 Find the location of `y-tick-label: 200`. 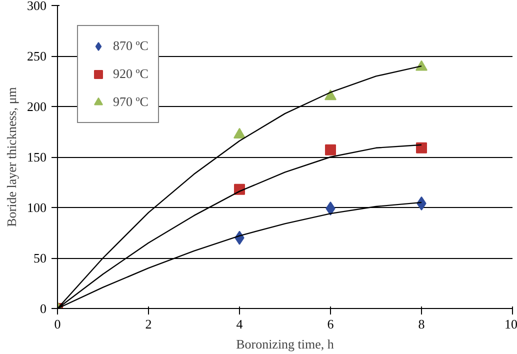

y-tick-label: 200 is located at coordinates (36, 106).